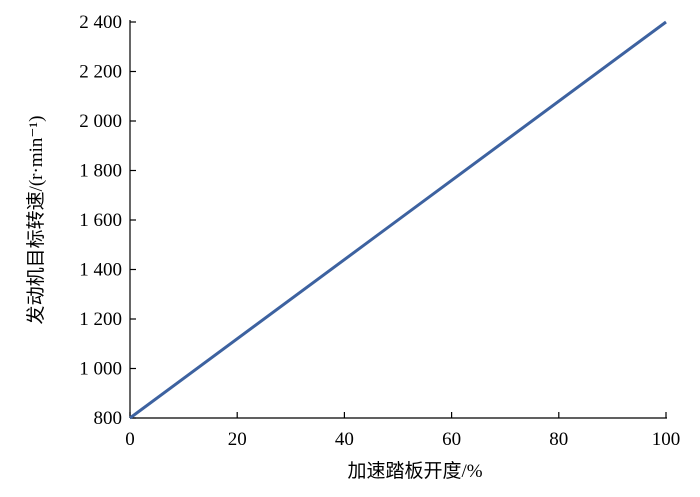  What do you see at coordinates (100, 72) in the screenshot?
I see `y-tick-label: 2 200` at bounding box center [100, 72].